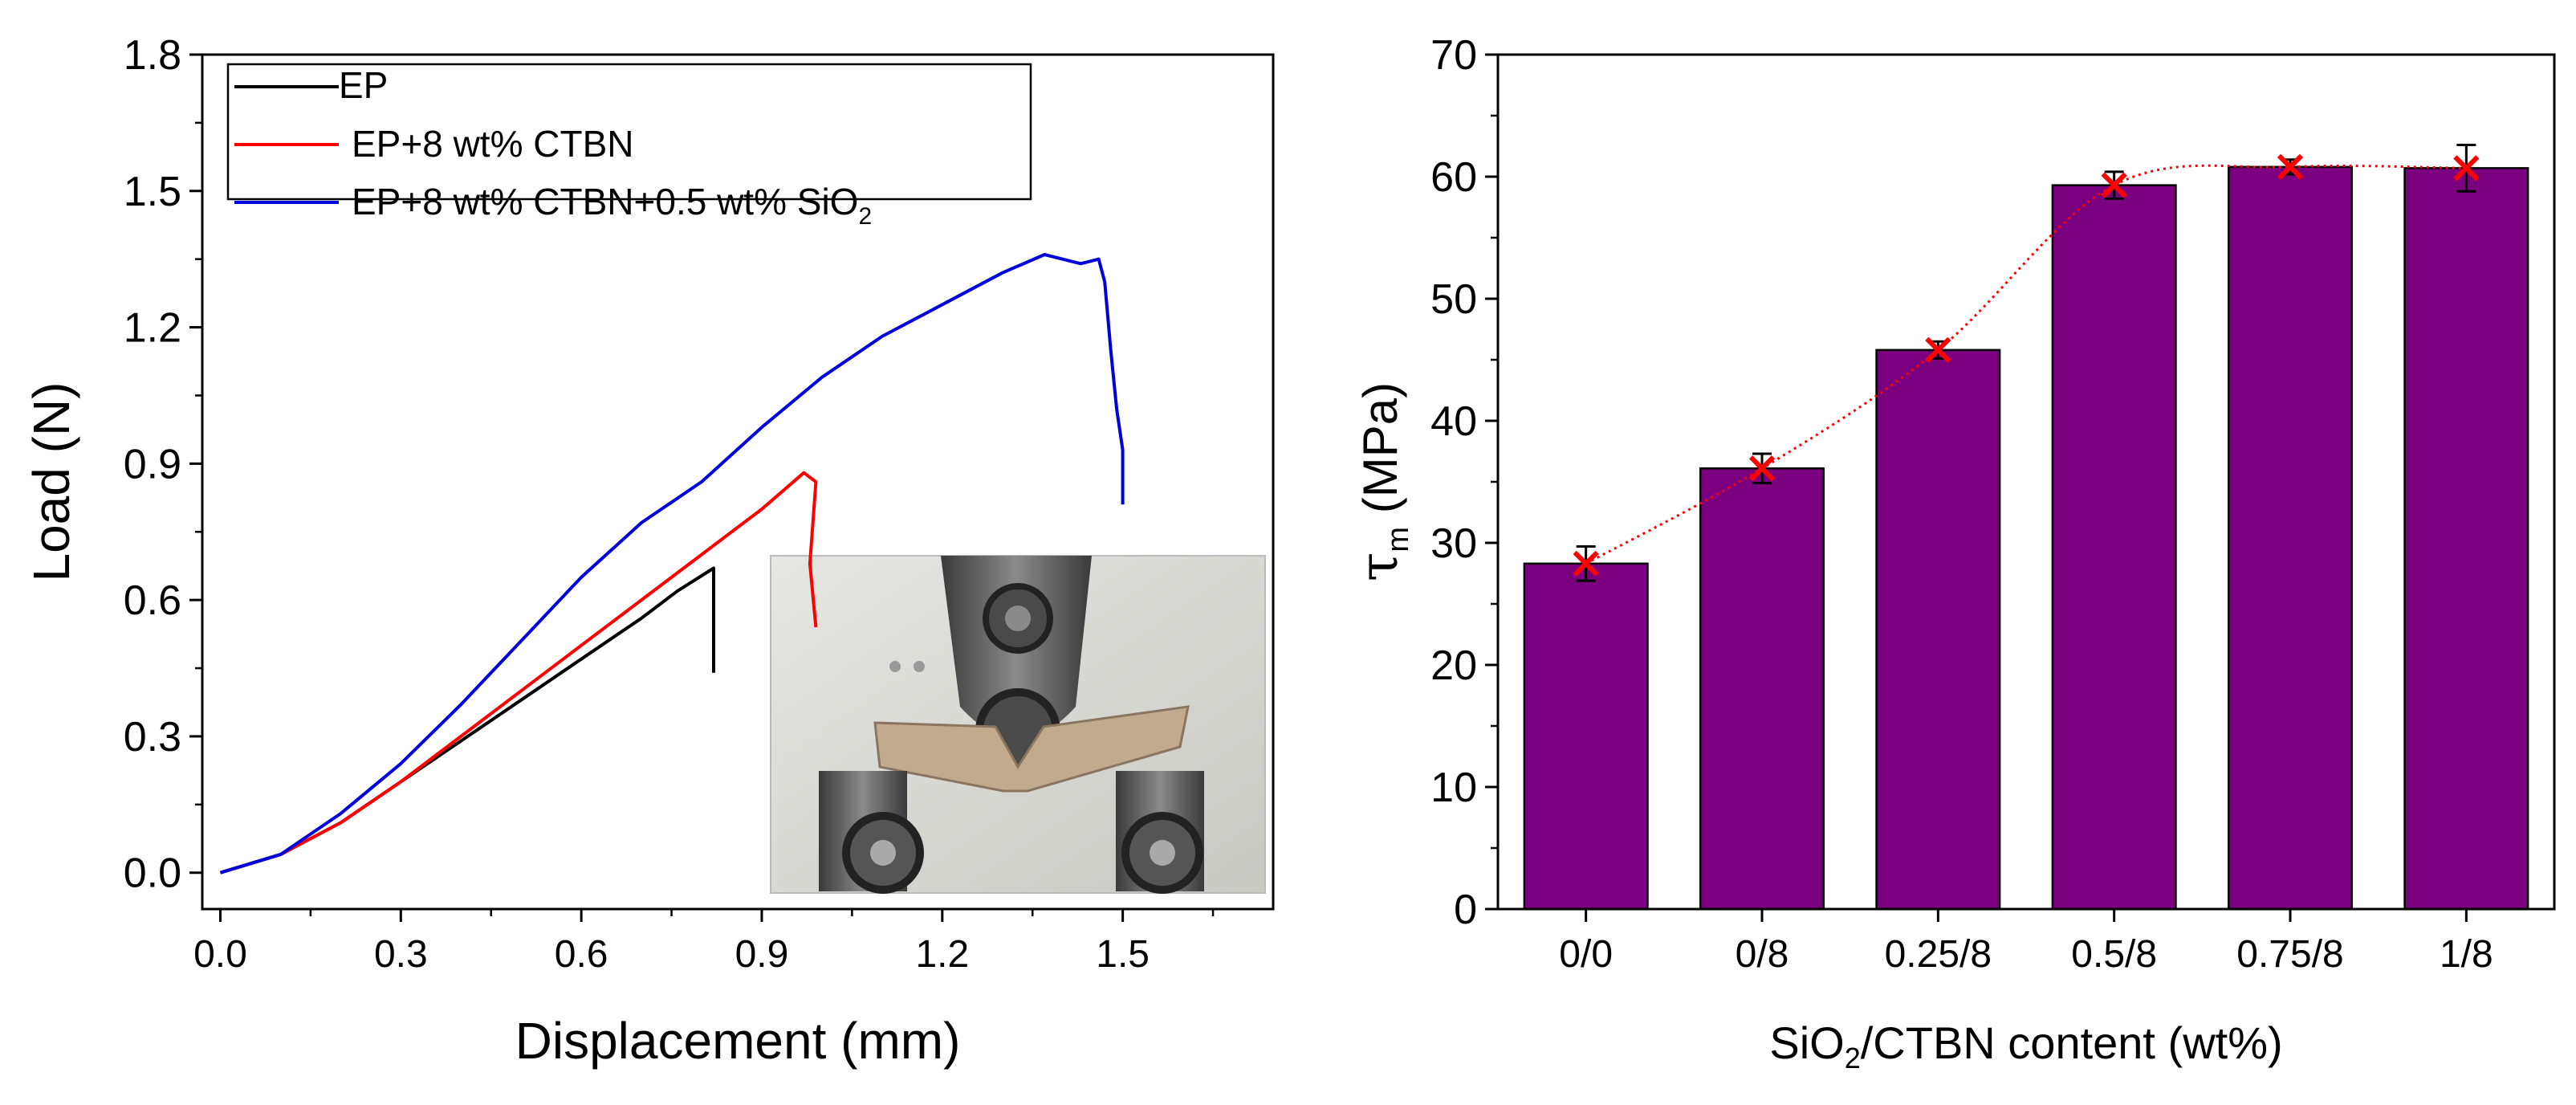  I want to click on right-y-tick-label: 20, so click(1453, 665).